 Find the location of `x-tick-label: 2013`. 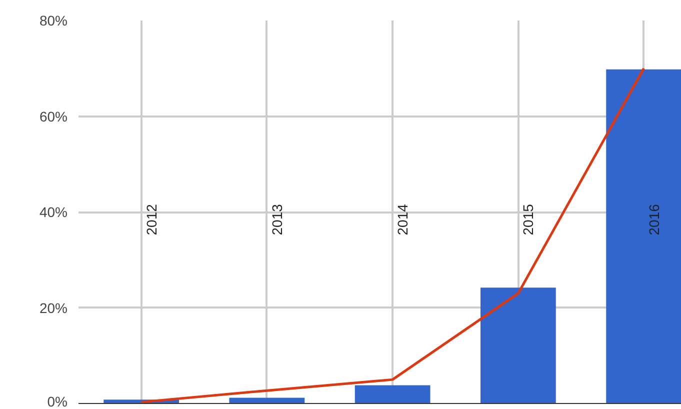

x-tick-label: 2013 is located at coordinates (276, 220).